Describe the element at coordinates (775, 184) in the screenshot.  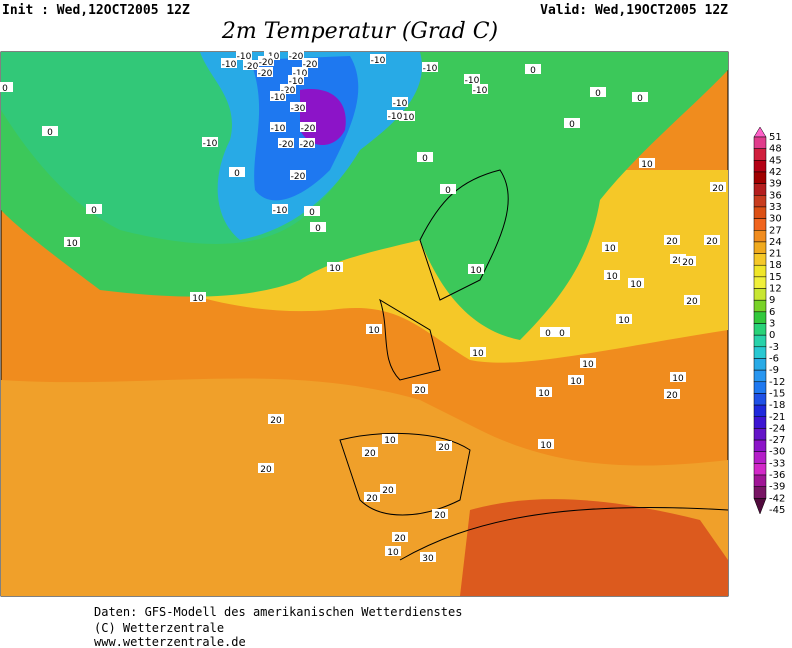
I see `colorbar-label: 39` at that location.